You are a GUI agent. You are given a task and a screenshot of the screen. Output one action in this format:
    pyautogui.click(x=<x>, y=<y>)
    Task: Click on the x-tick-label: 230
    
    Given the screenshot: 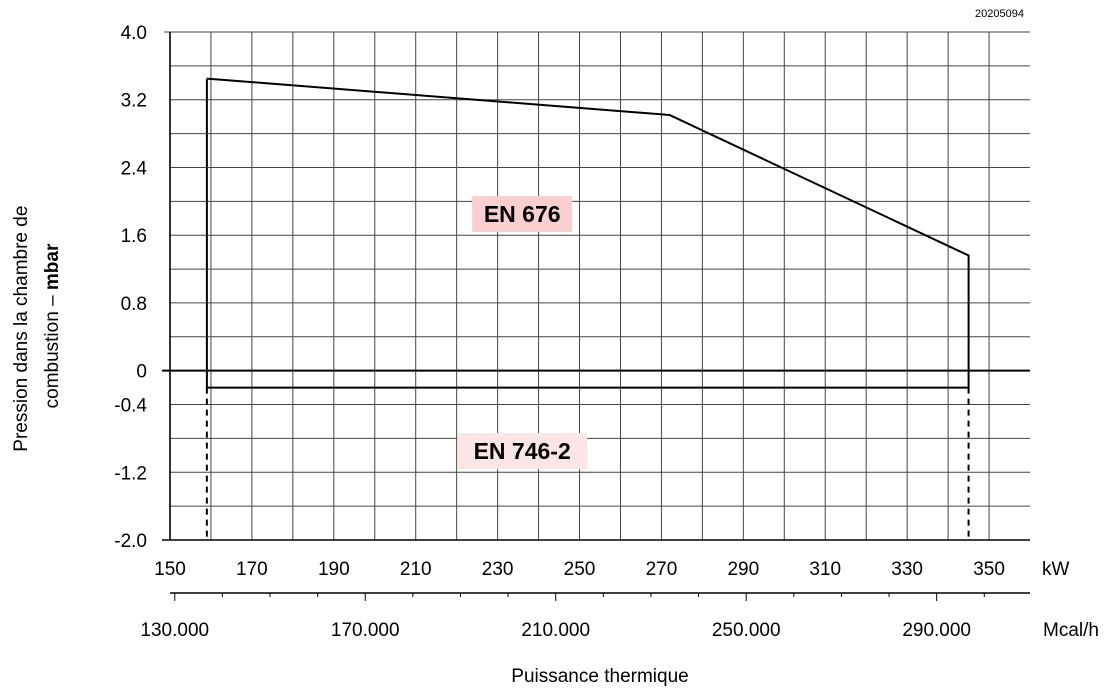 What is the action you would take?
    pyautogui.click(x=498, y=569)
    